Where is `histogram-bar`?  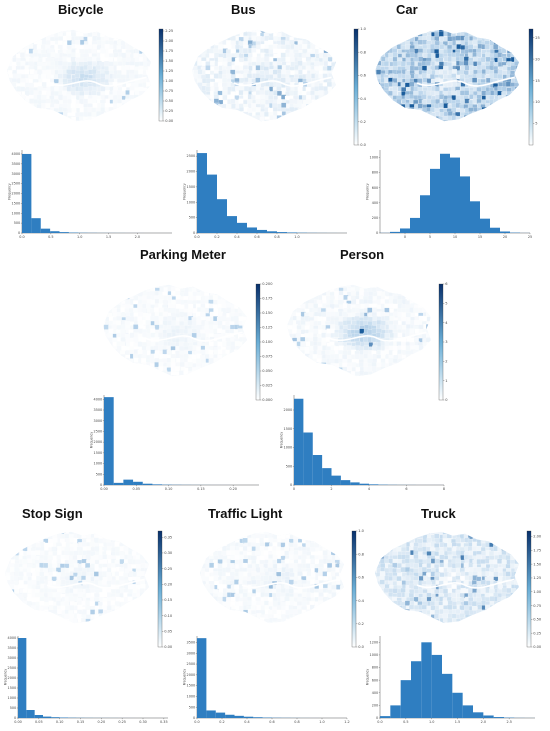
histogram-bar is located at coordinates (157, 484).